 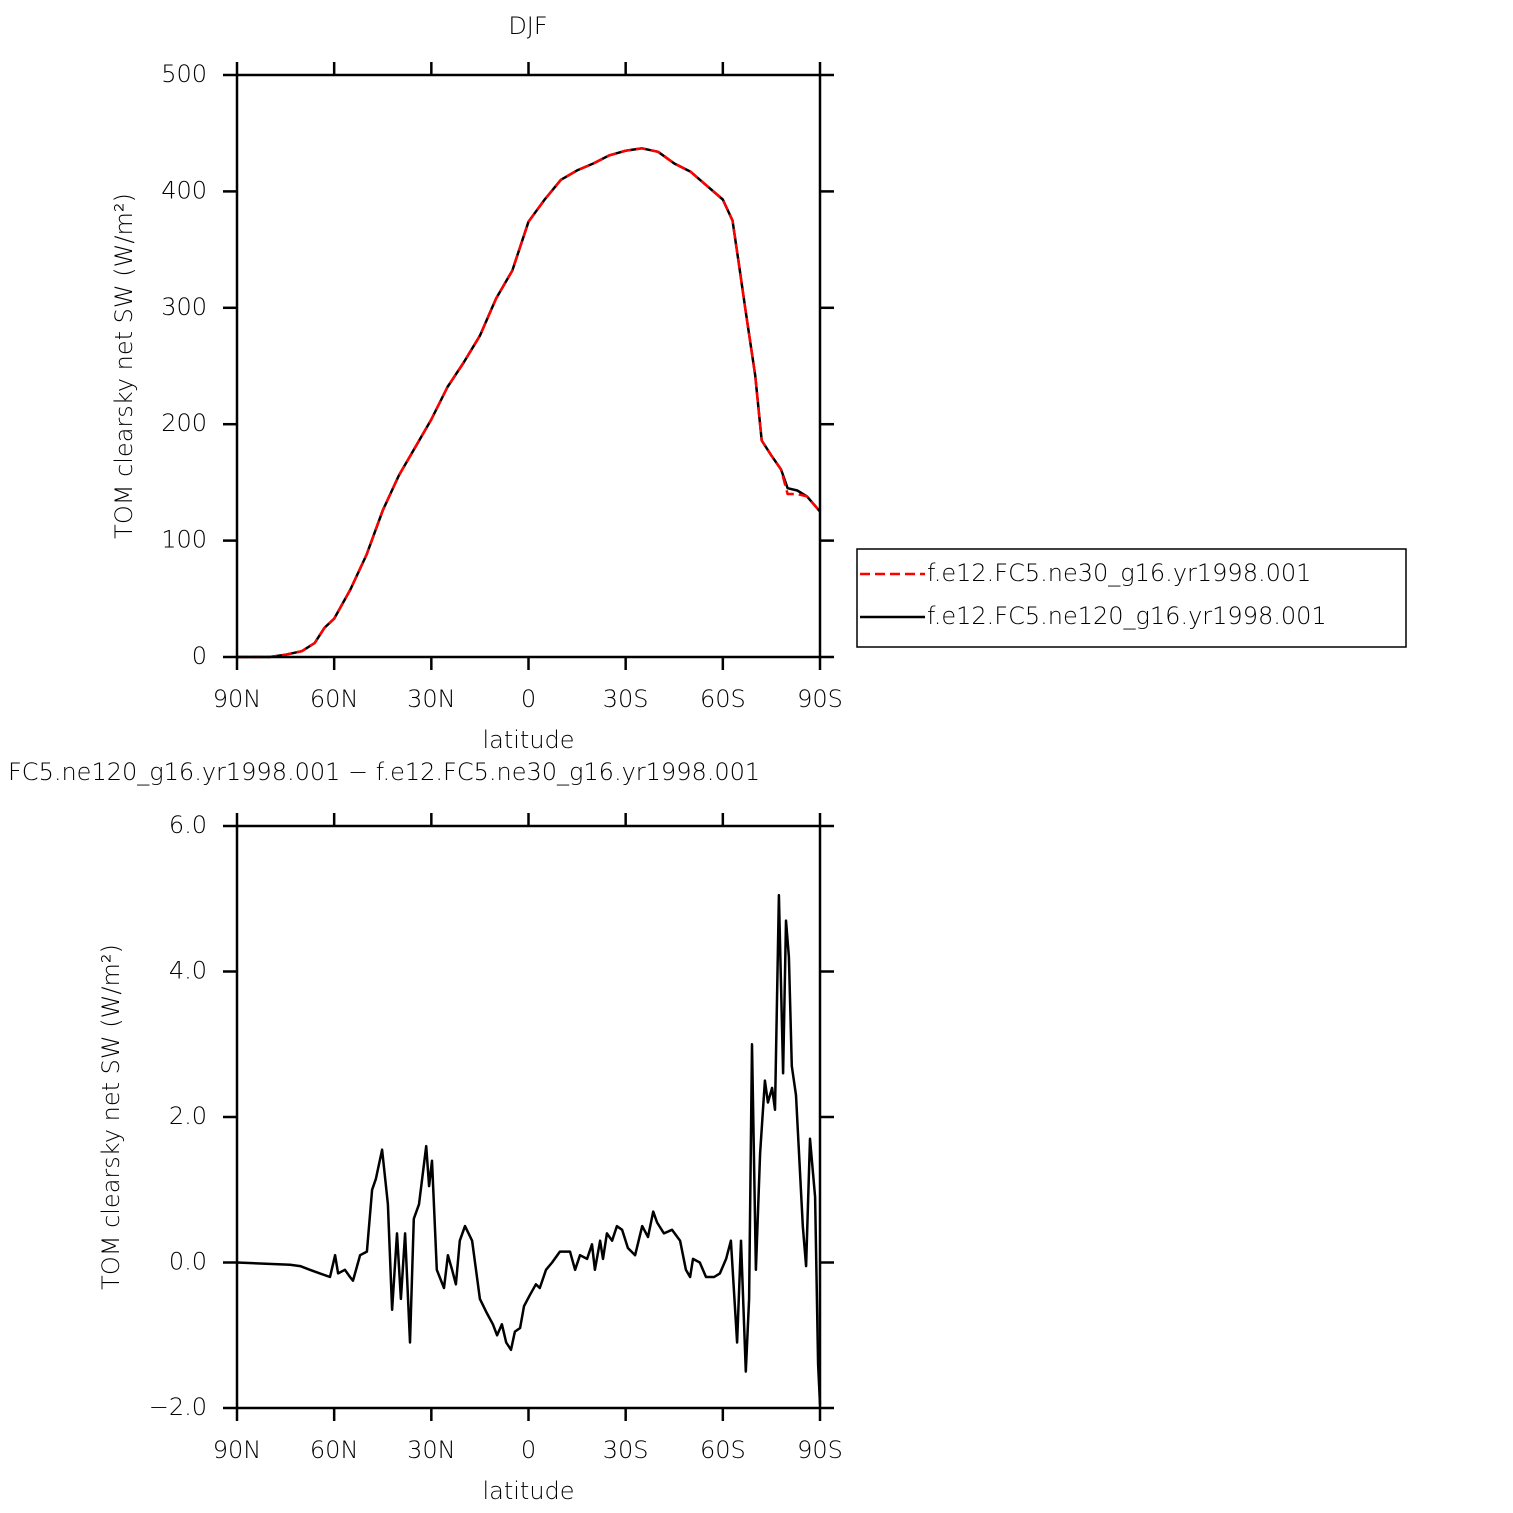 What do you see at coordinates (184, 190) in the screenshot?
I see `y-tick-label: 400` at bounding box center [184, 190].